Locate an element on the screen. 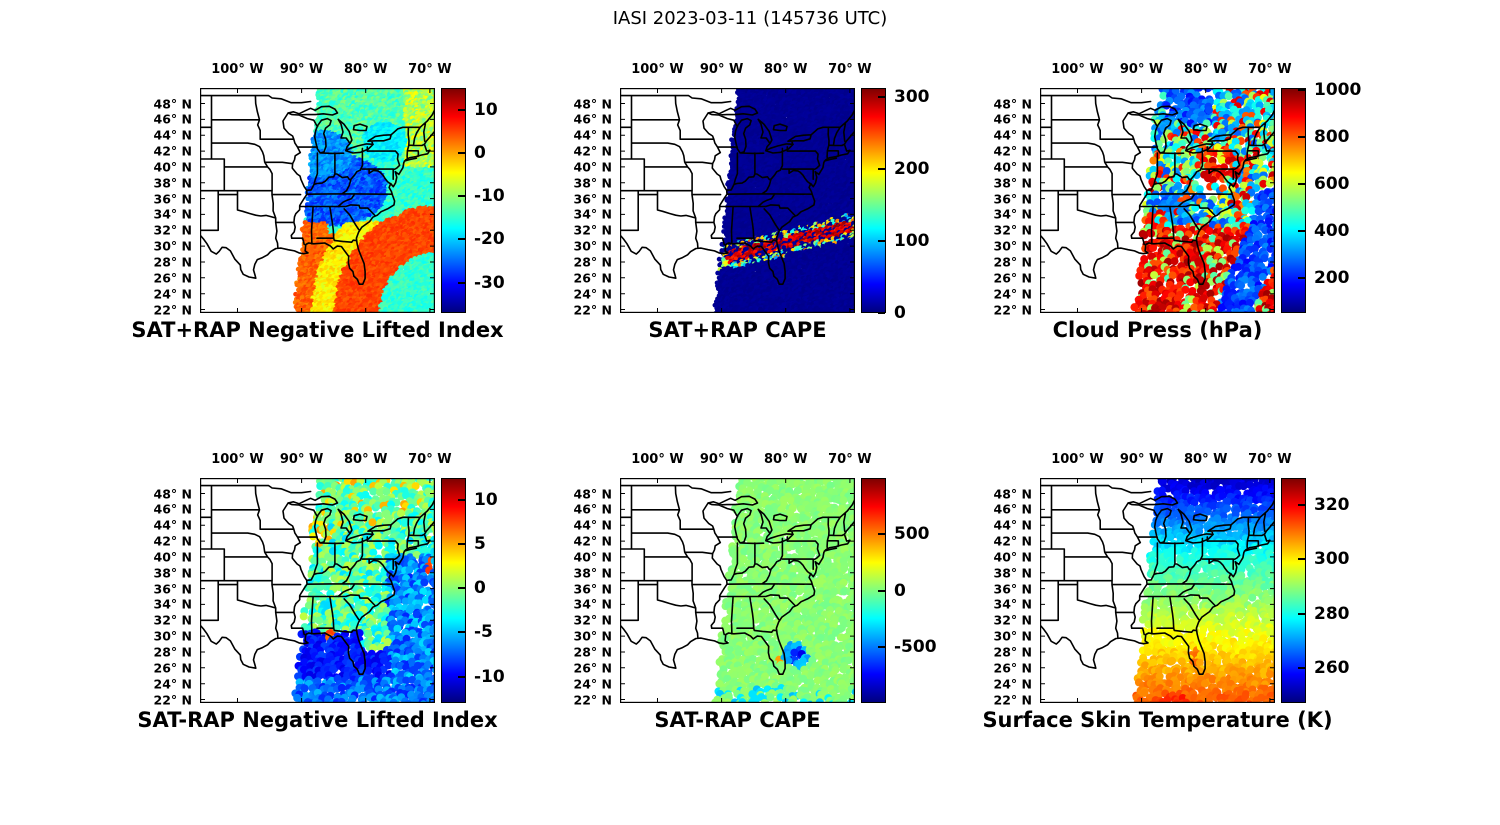  colorbar-tick-label: -500 is located at coordinates (915, 646).